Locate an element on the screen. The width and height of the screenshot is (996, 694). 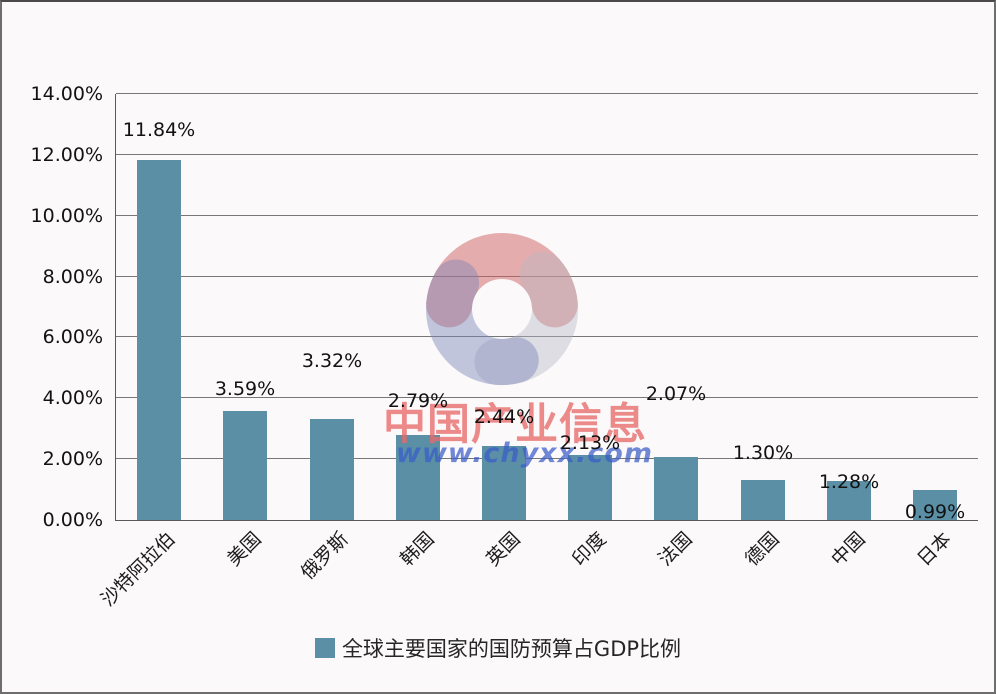
bar-value-label: 0.99% is located at coordinates (935, 512).